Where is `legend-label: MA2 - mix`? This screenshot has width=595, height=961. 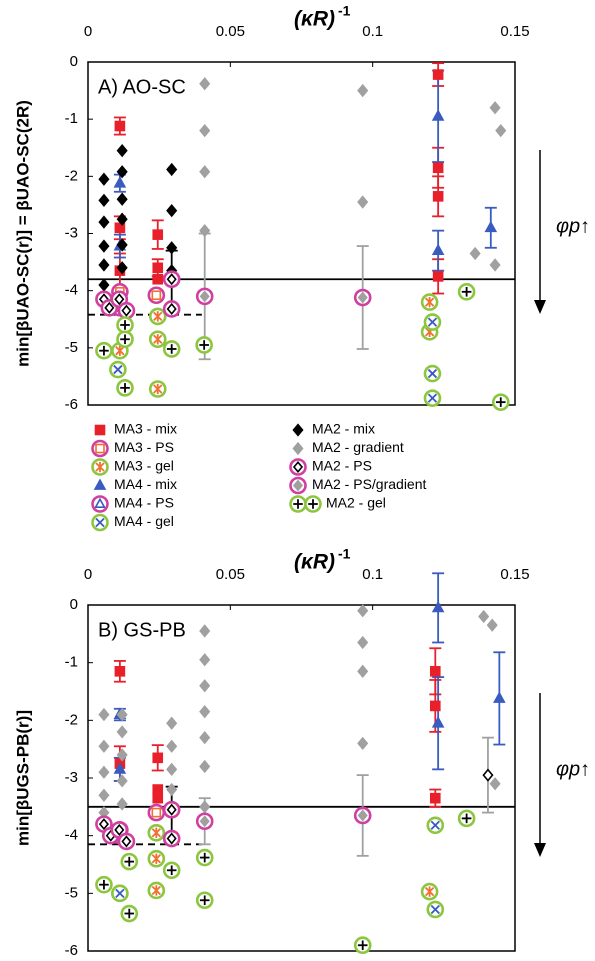
legend-label: MA2 - mix is located at coordinates (343, 429).